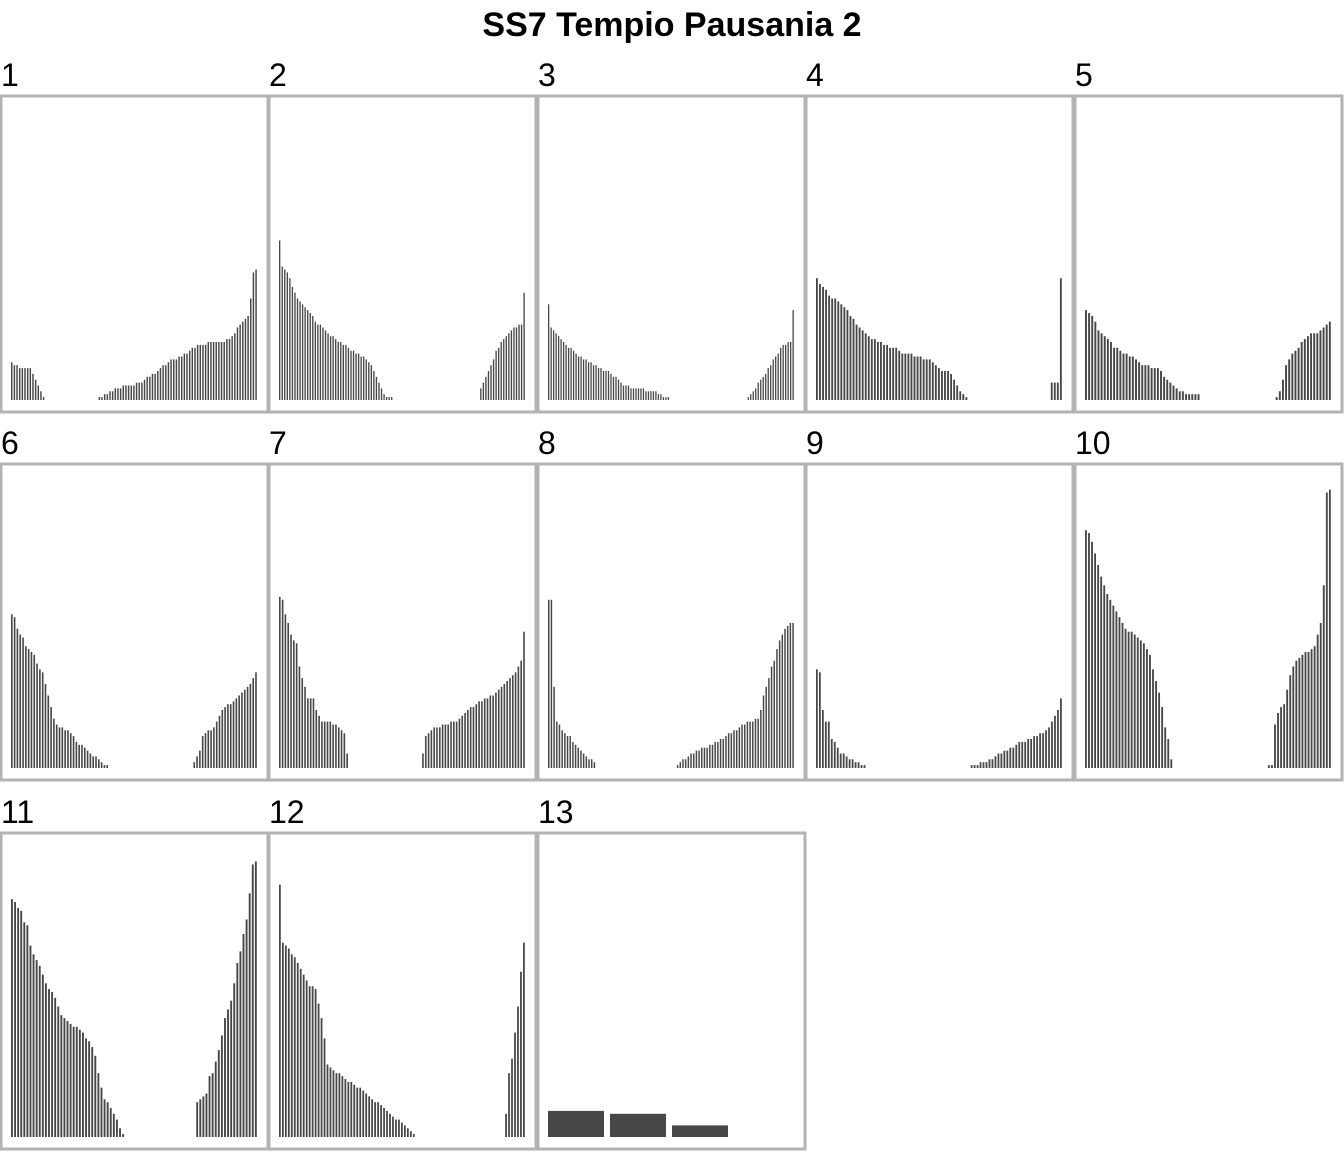 This screenshot has width=1344, height=1152. I want to click on panel-label: 8, so click(547, 443).